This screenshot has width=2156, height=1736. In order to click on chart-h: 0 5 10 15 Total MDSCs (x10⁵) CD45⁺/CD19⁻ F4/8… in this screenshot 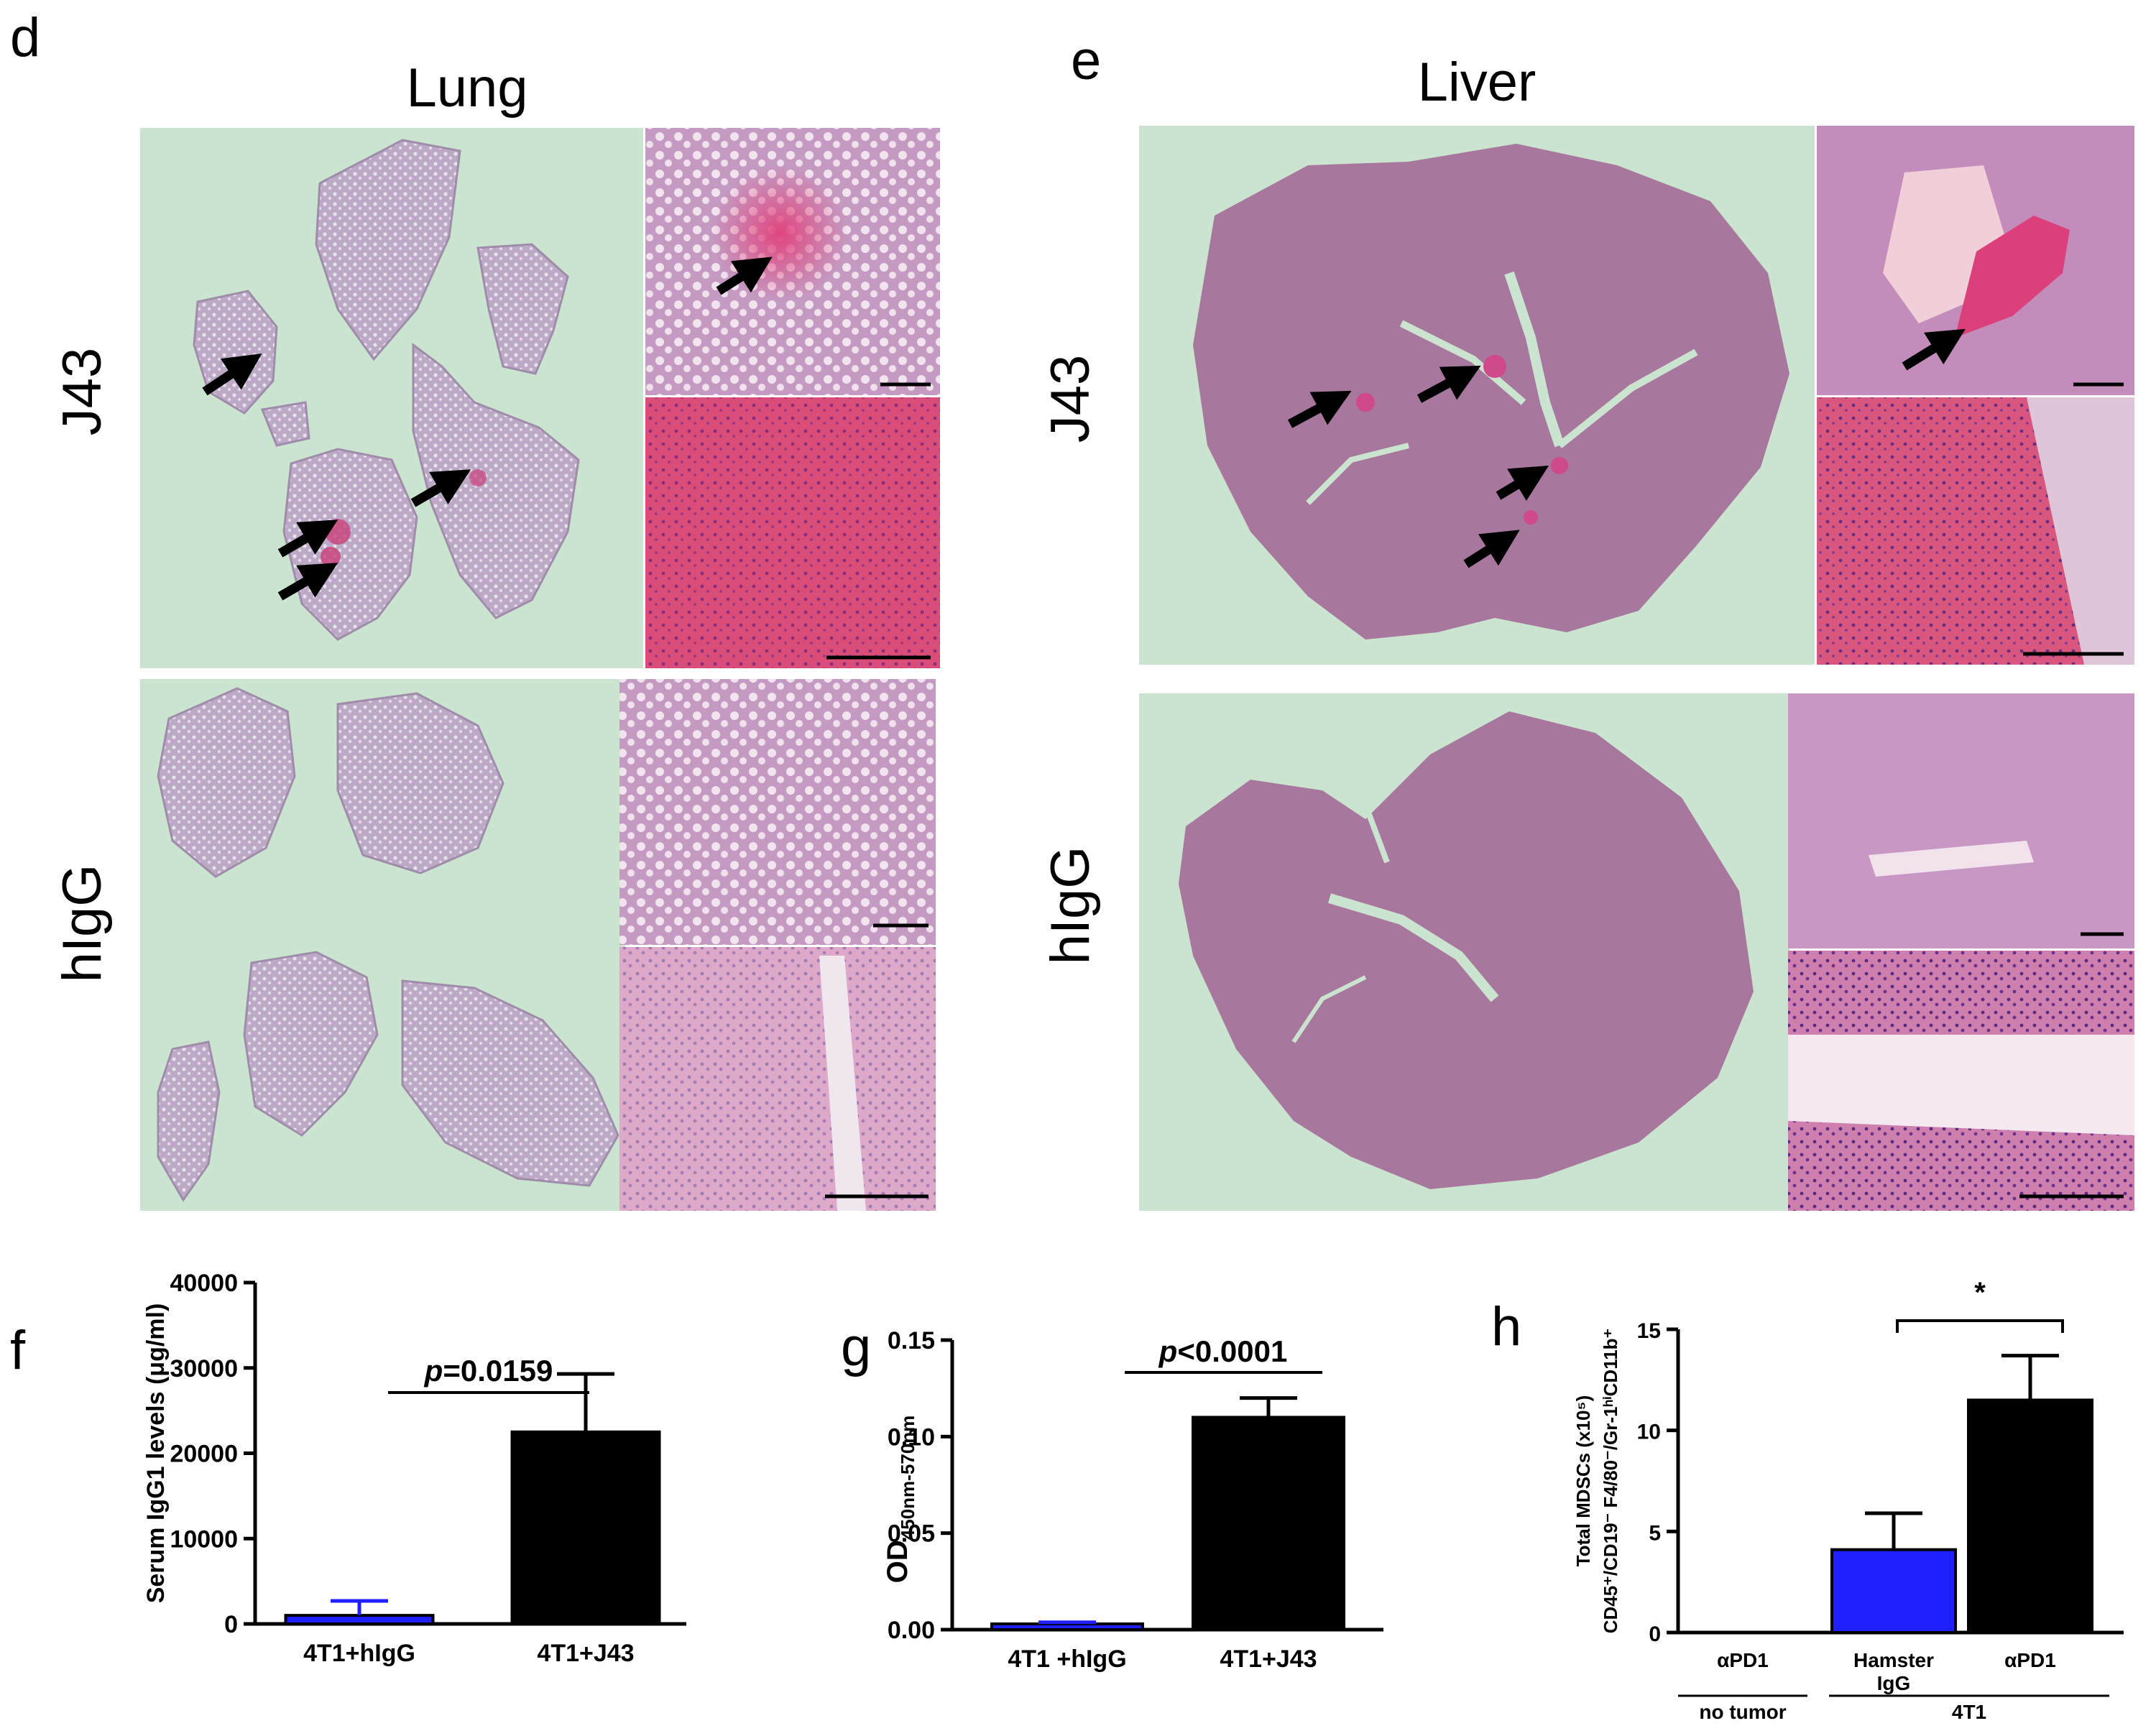, I will do `click(1848, 1500)`.